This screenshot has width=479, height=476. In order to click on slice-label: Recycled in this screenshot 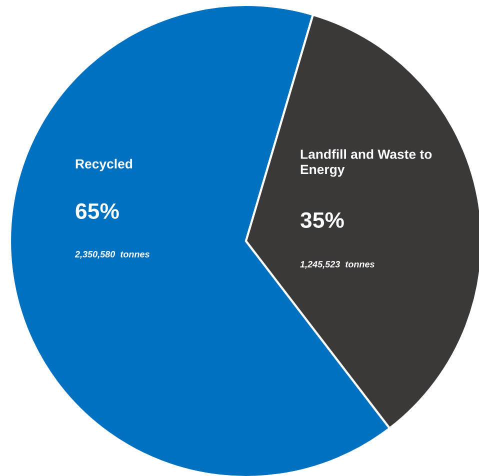, I will do `click(104, 165)`.